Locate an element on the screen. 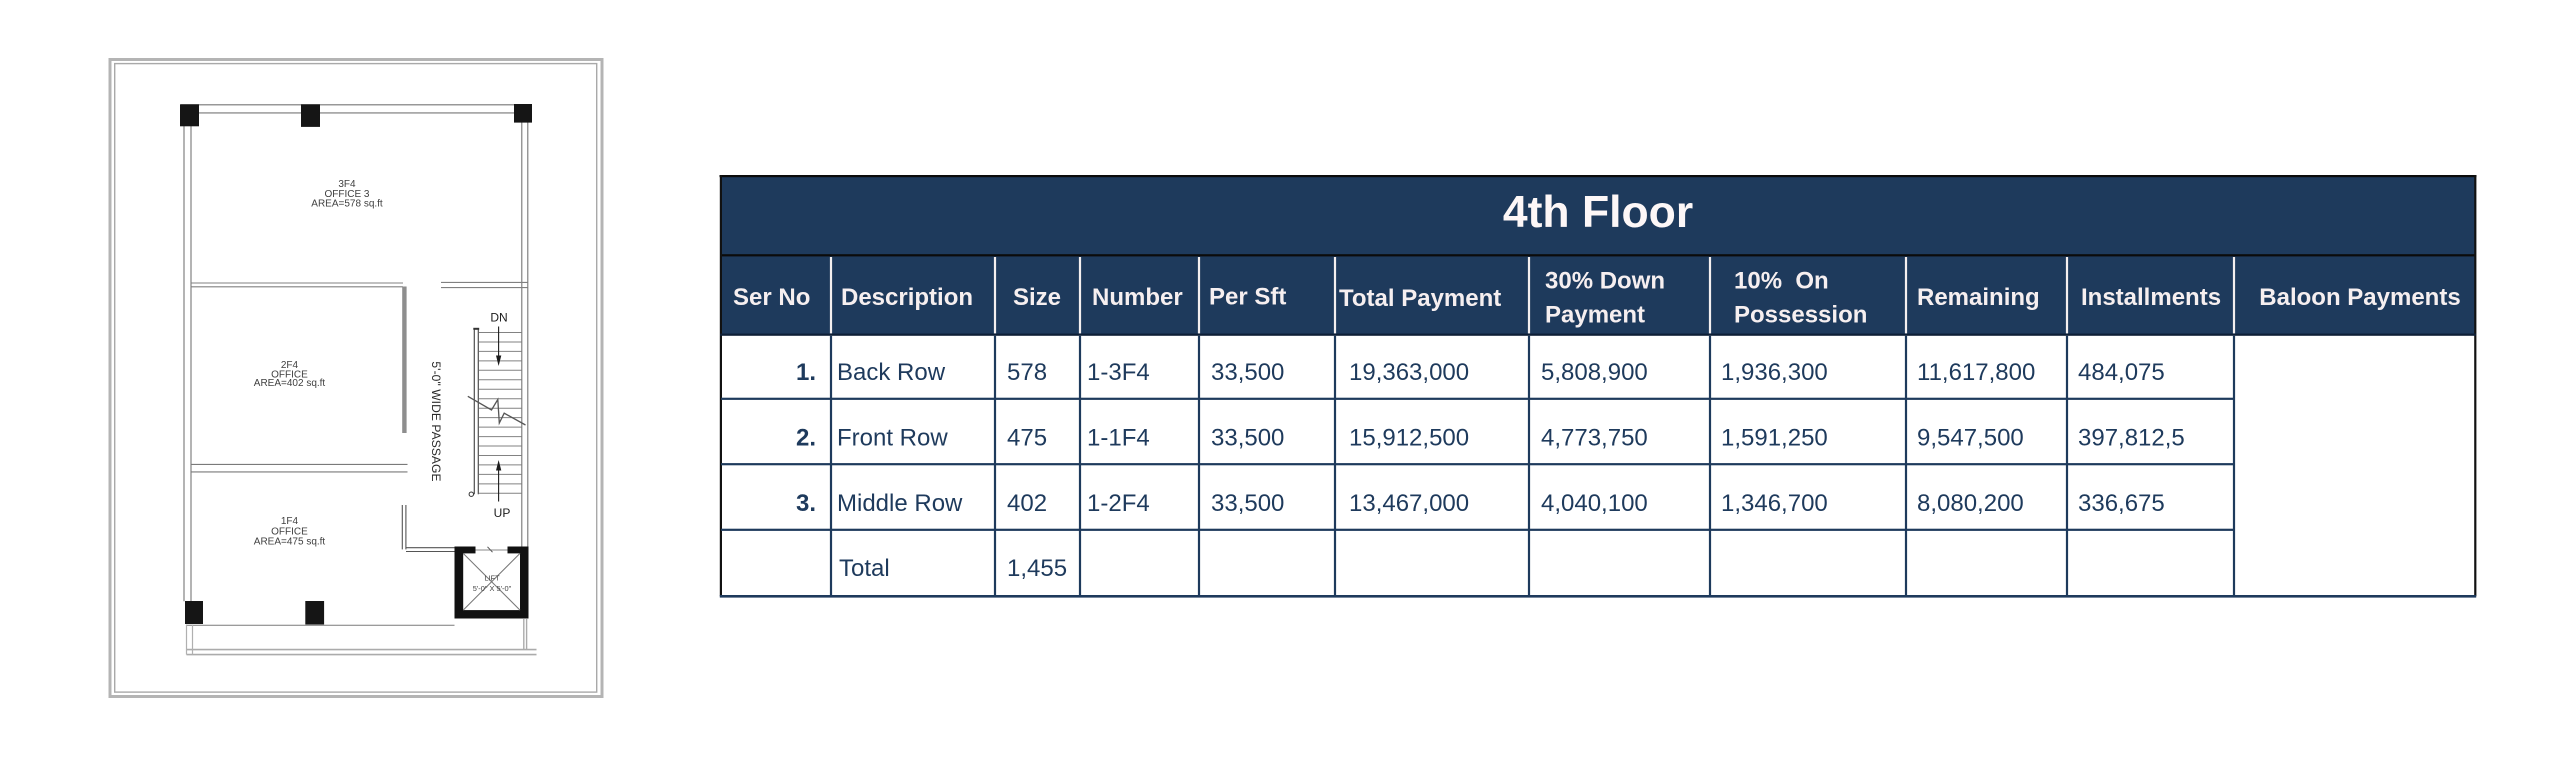 The image size is (2560, 773). svg-text: 397,812,5 is located at coordinates (2131, 437).